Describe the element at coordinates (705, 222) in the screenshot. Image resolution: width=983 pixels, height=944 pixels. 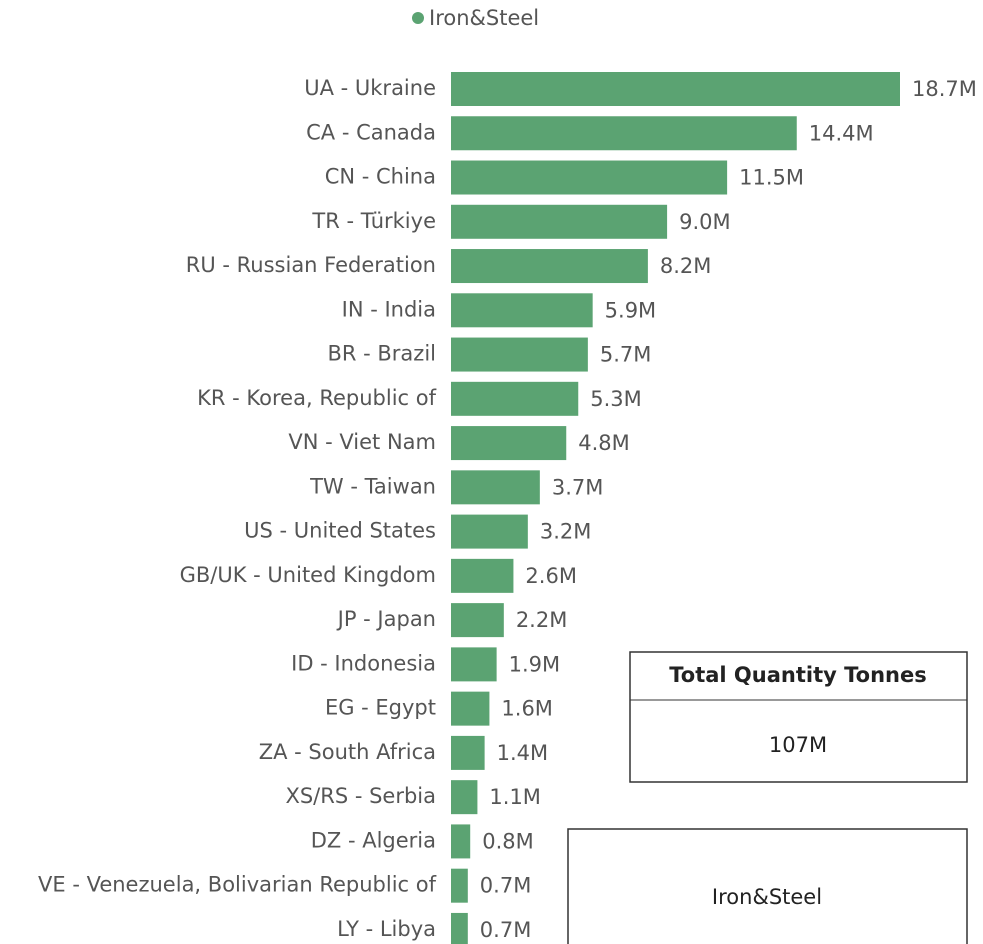
I see `data-label: 9.0M` at that location.